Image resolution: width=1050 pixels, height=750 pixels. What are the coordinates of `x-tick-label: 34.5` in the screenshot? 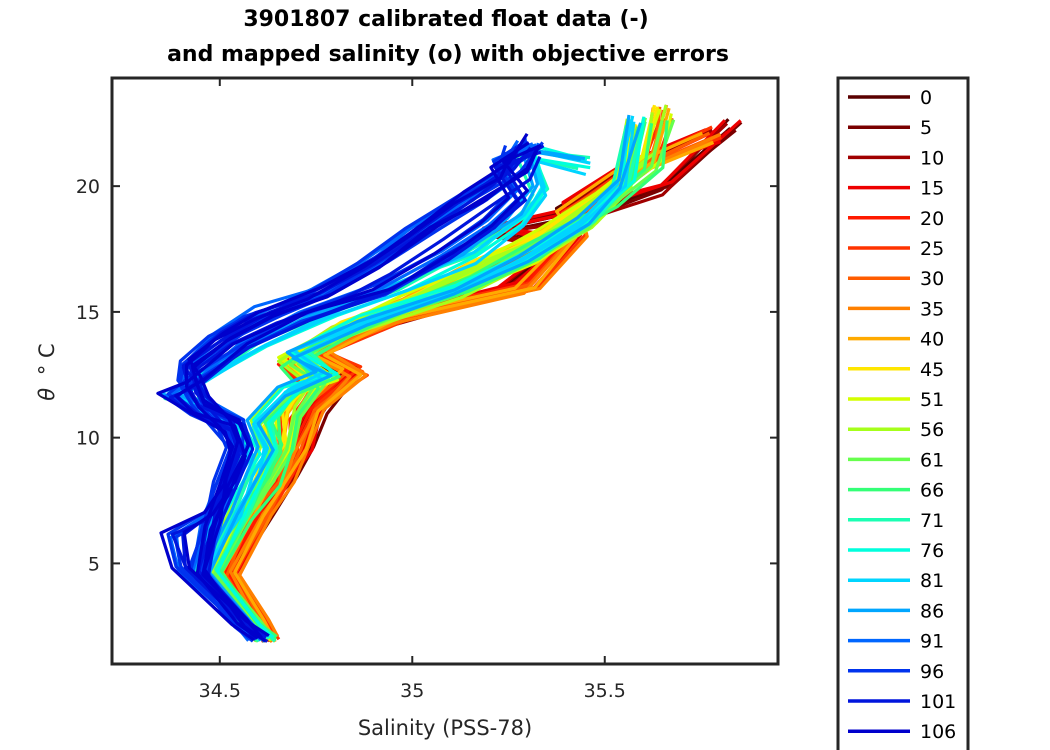 It's located at (220, 691).